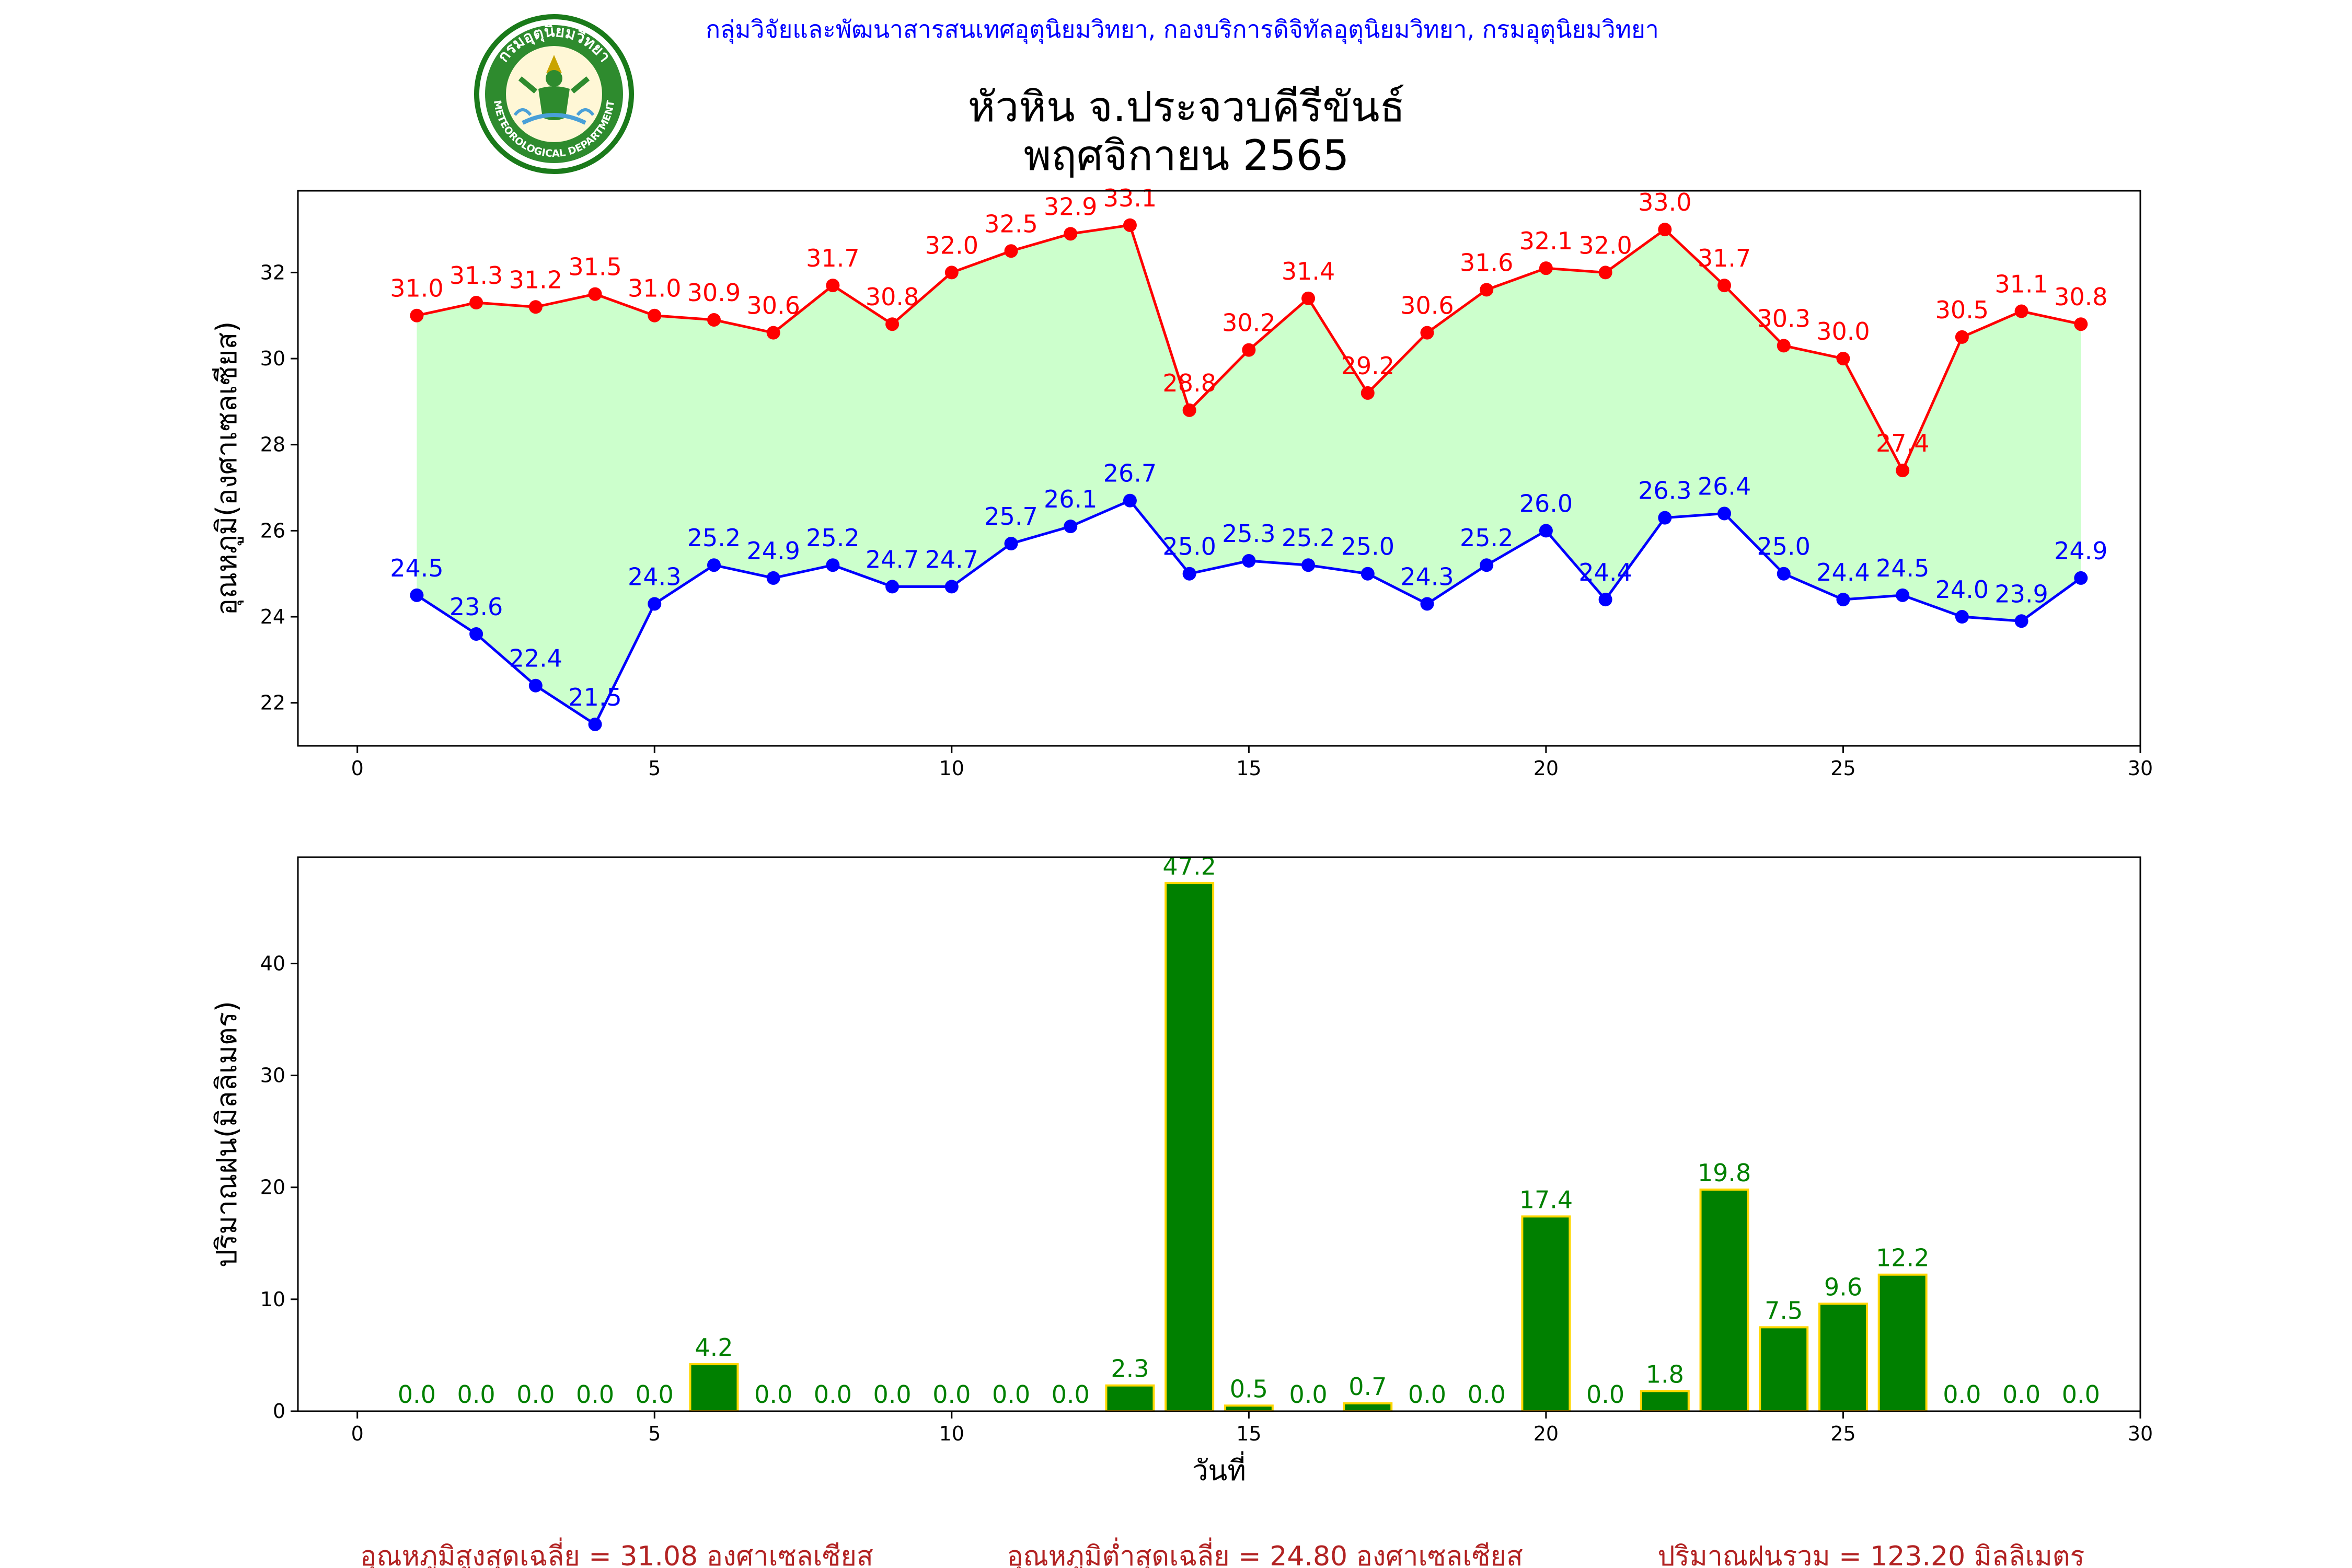 The height and width of the screenshot is (1568, 2352). I want to click on y-tick-label: 0, so click(279, 1411).